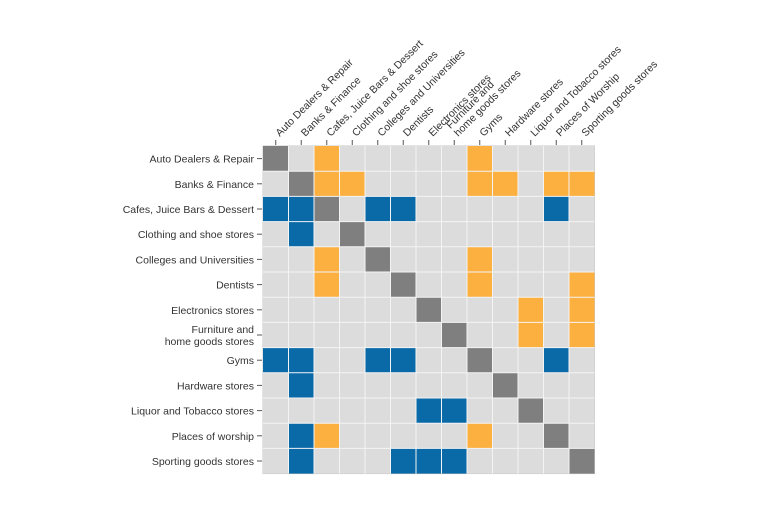  What do you see at coordinates (196, 235) in the screenshot?
I see `row-label: Clothing and shoe stores` at bounding box center [196, 235].